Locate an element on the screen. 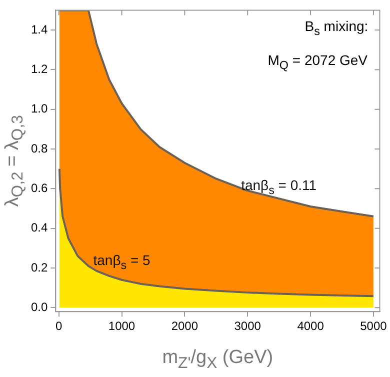  y-tick-label: 1.0 is located at coordinates (39, 109).